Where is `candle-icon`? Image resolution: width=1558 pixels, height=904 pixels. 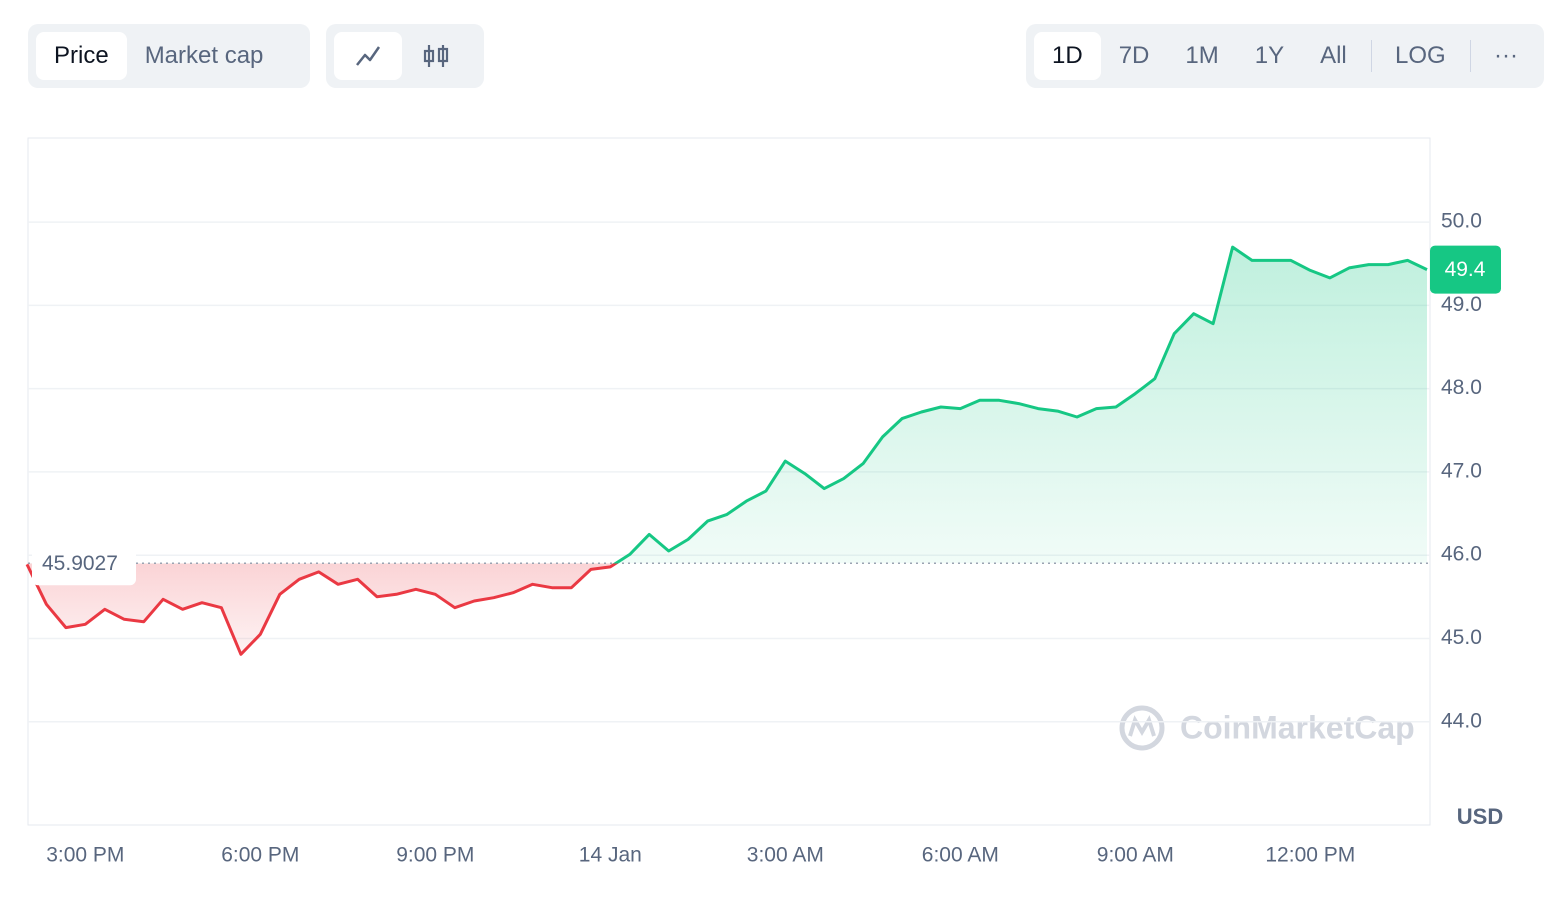 candle-icon is located at coordinates (436, 56).